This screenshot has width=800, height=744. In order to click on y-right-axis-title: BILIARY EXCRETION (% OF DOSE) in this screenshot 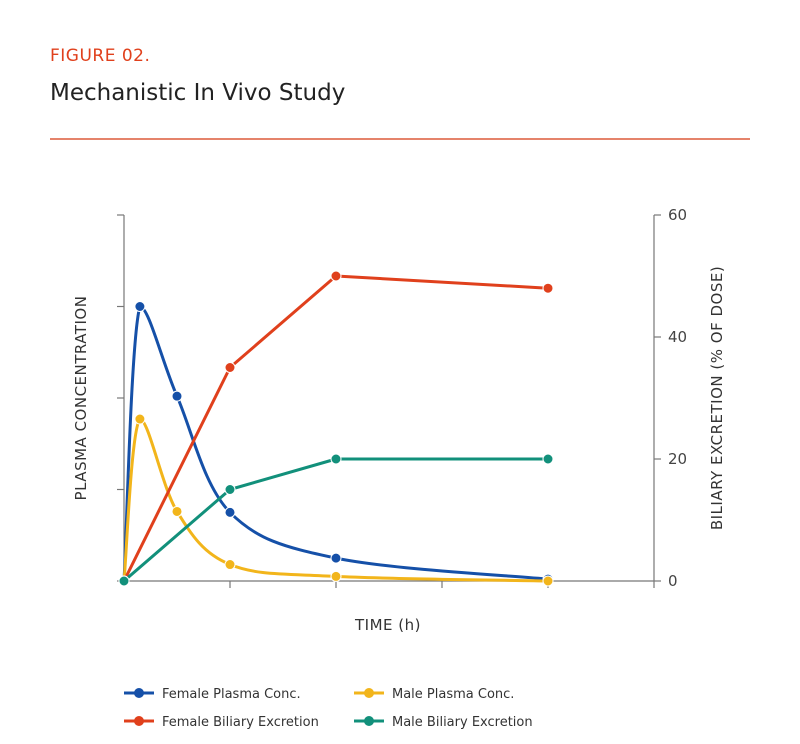, I will do `click(717, 398)`.